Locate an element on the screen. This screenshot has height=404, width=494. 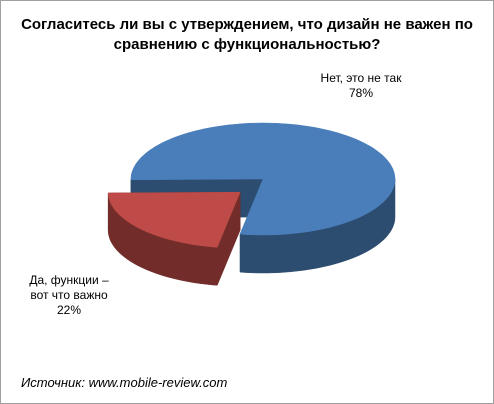
slice-label: Да, функции – вот что важно 22% is located at coordinates (69, 295).